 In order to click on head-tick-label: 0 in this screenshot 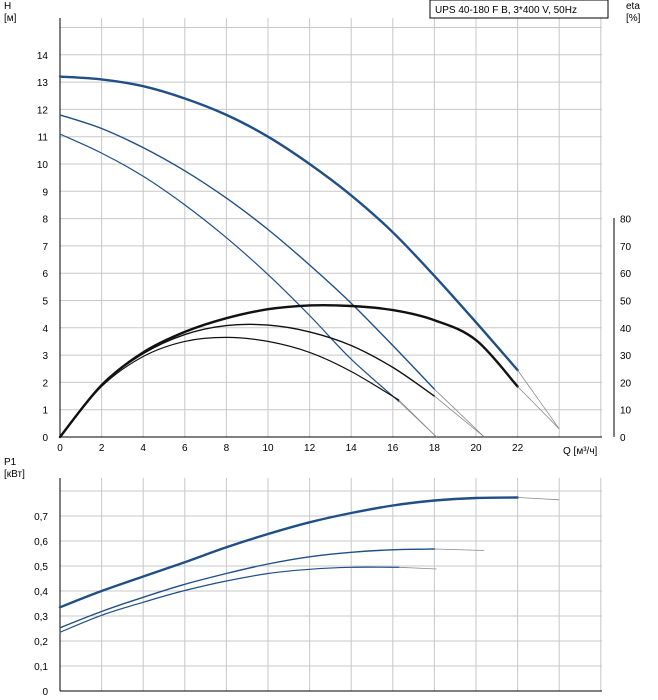, I will do `click(45, 438)`.